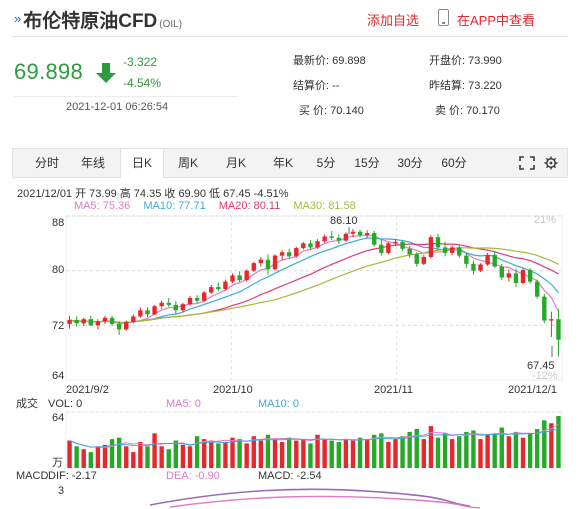 Image resolution: width=578 pixels, height=509 pixels. What do you see at coordinates (483, 111) in the screenshot?
I see `ask-price-value: 70.170` at bounding box center [483, 111].